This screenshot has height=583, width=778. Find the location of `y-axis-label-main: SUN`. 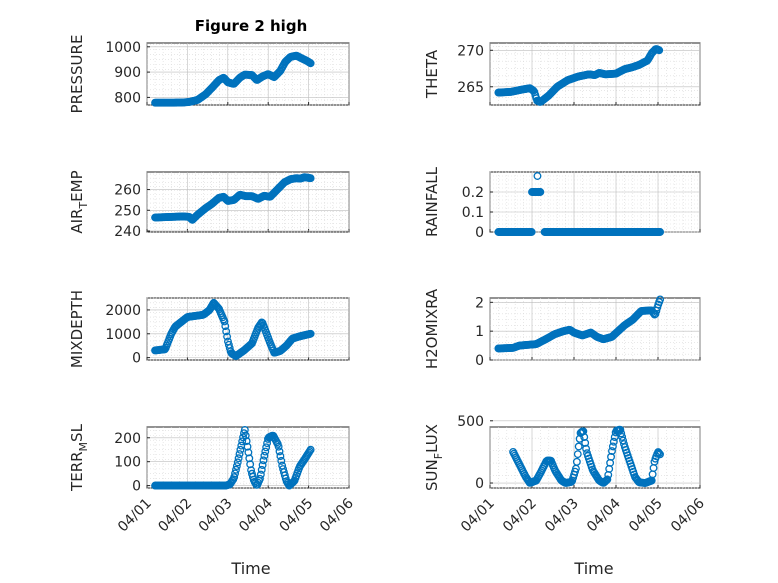

y-axis-label-main: SUN is located at coordinates (432, 475).